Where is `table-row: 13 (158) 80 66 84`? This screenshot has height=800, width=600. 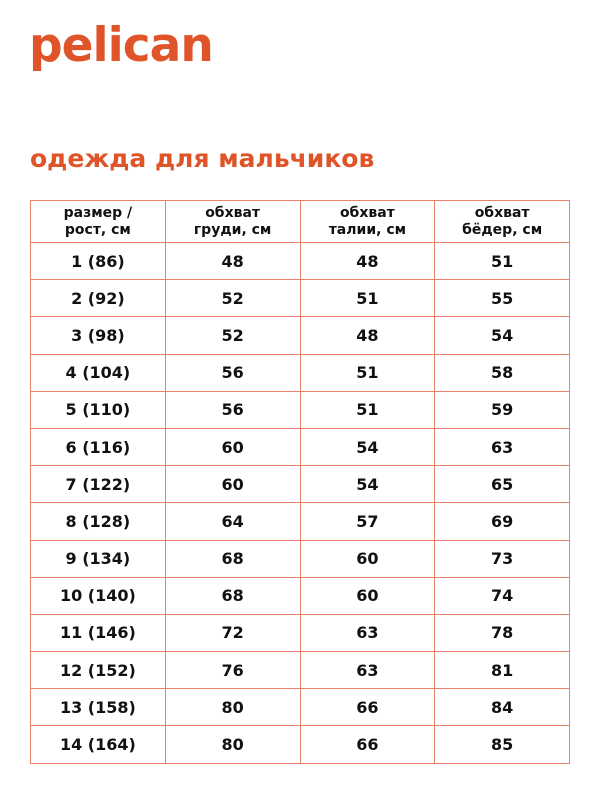
table-row: 13 (158) 80 66 84 is located at coordinates (300, 707).